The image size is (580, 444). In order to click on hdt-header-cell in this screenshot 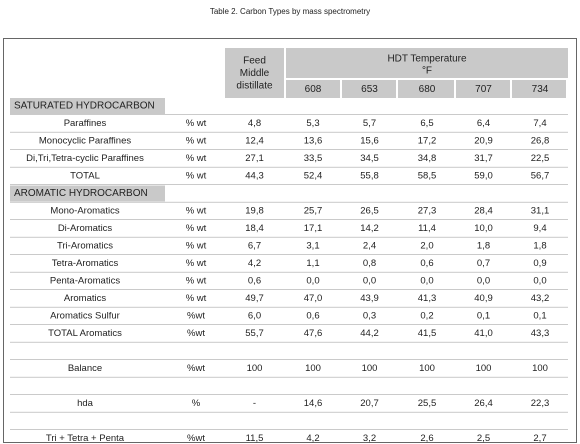, I will do `click(427, 63)`.